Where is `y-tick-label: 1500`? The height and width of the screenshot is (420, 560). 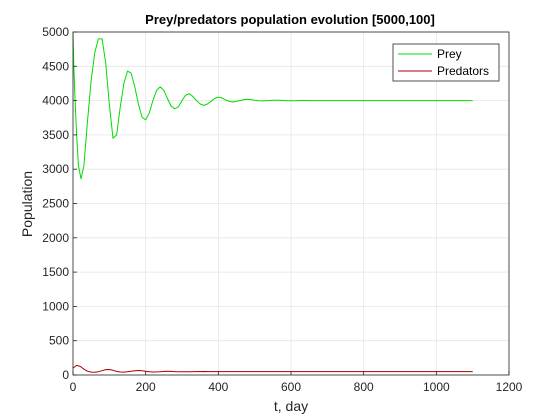
y-tick-label: 1500 is located at coordinates (55, 272).